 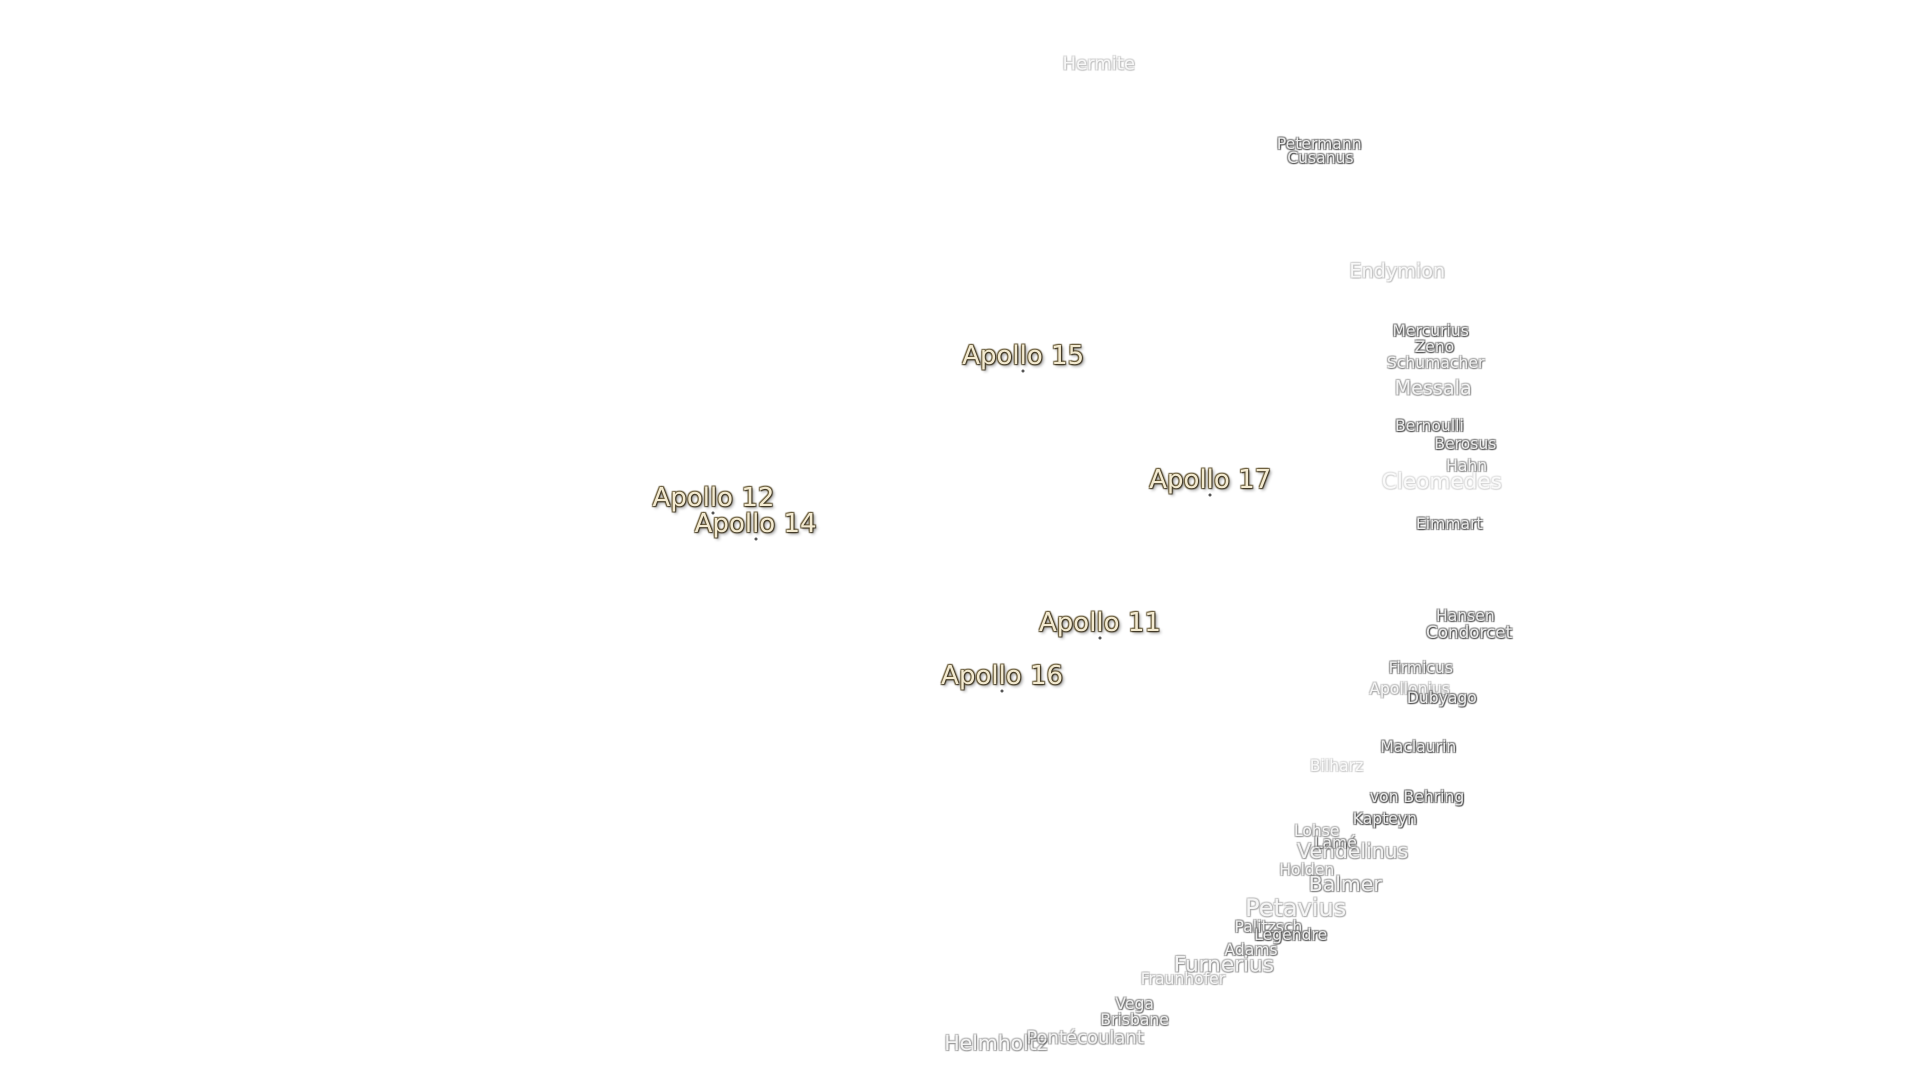 I want to click on crater-label: von Behring, so click(x=1417, y=796).